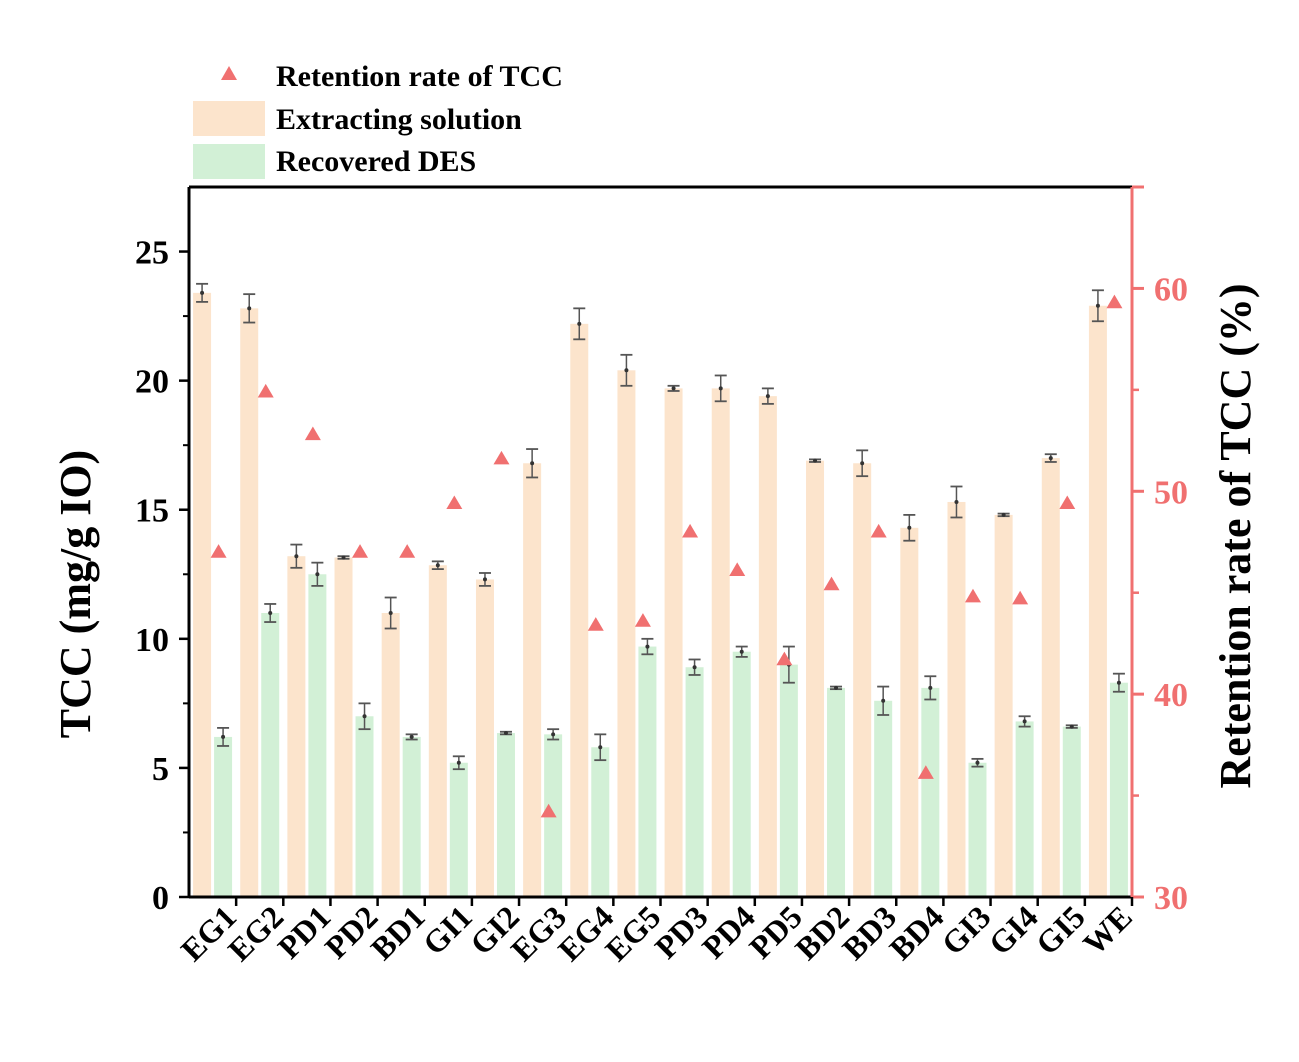 The height and width of the screenshot is (1062, 1299). What do you see at coordinates (1171, 695) in the screenshot?
I see `y2-tick-label: 40` at bounding box center [1171, 695].